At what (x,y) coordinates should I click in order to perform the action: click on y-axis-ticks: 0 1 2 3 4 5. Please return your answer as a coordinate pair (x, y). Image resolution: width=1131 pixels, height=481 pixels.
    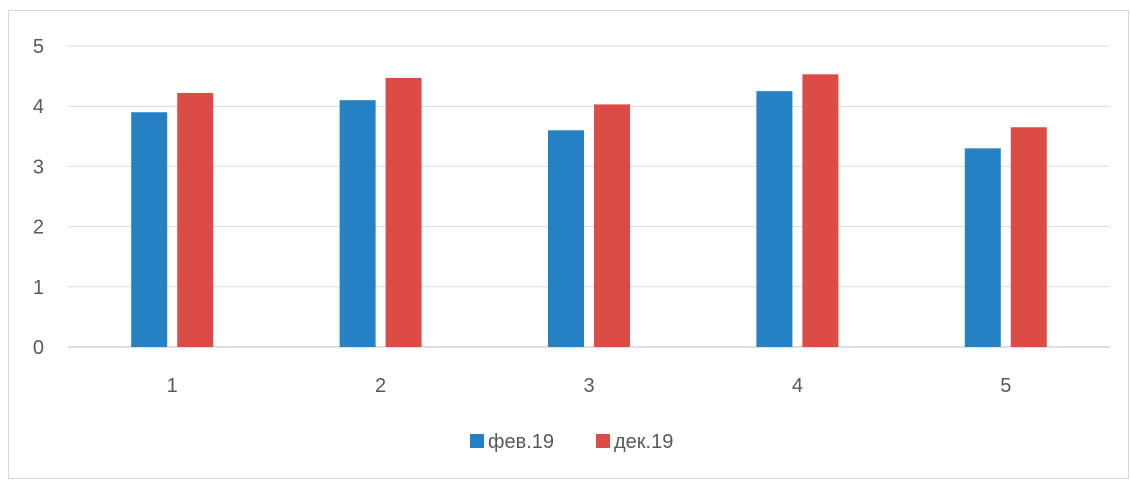
    Looking at the image, I should click on (38, 197).